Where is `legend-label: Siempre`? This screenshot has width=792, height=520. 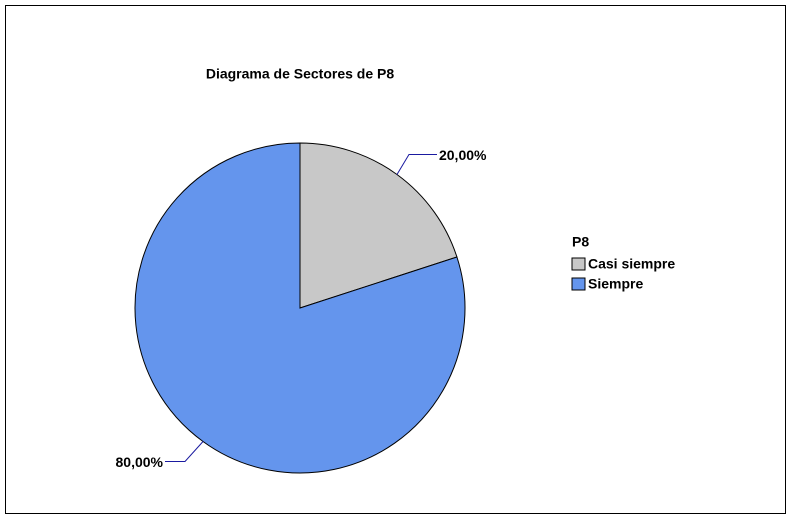 legend-label: Siempre is located at coordinates (615, 284).